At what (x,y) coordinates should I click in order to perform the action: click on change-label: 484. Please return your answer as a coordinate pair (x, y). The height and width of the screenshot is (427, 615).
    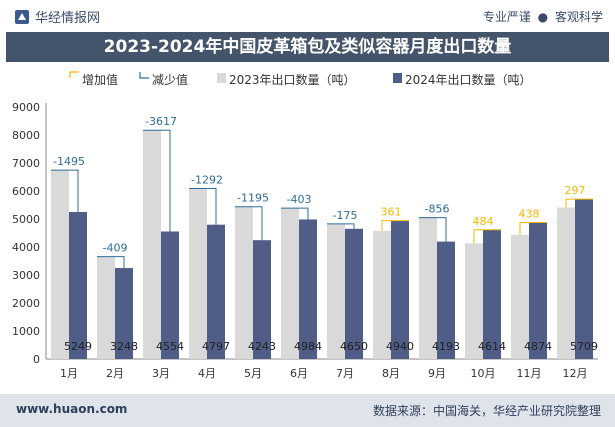
    Looking at the image, I should click on (483, 221).